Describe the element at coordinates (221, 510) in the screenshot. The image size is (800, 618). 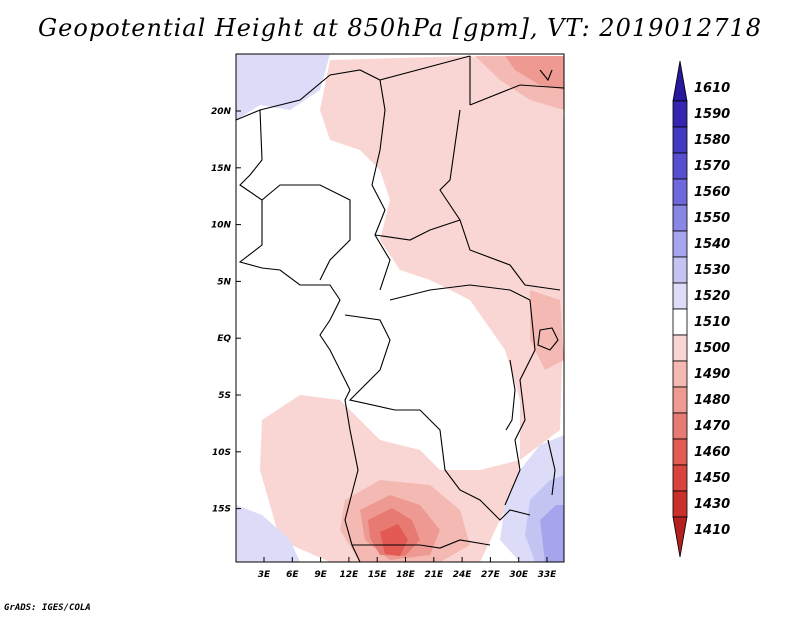
I see `lat-label: 15S` at that location.